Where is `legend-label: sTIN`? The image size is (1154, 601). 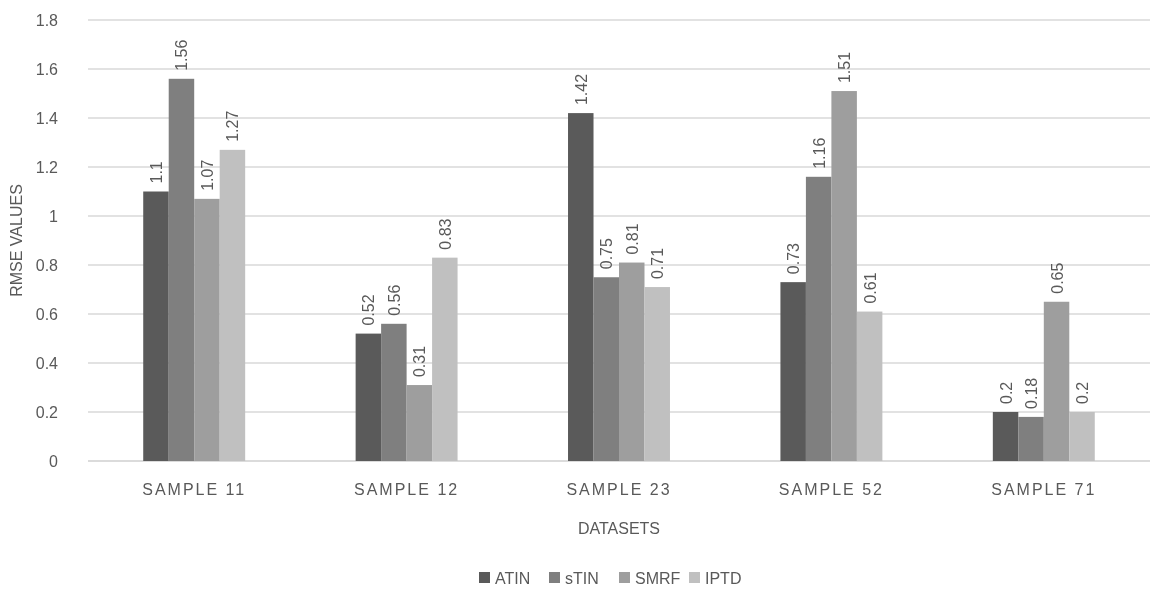
legend-label: sTIN is located at coordinates (582, 578).